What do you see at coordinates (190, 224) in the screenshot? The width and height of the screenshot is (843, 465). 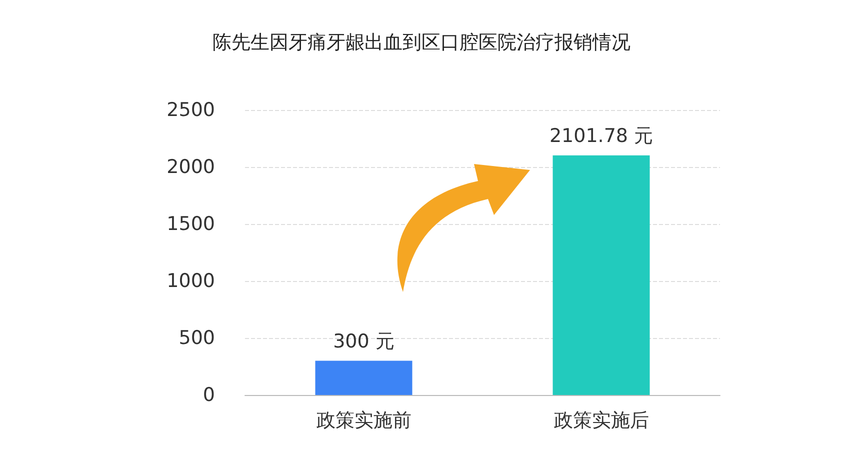 I see `y-tick-label: 1500` at bounding box center [190, 224].